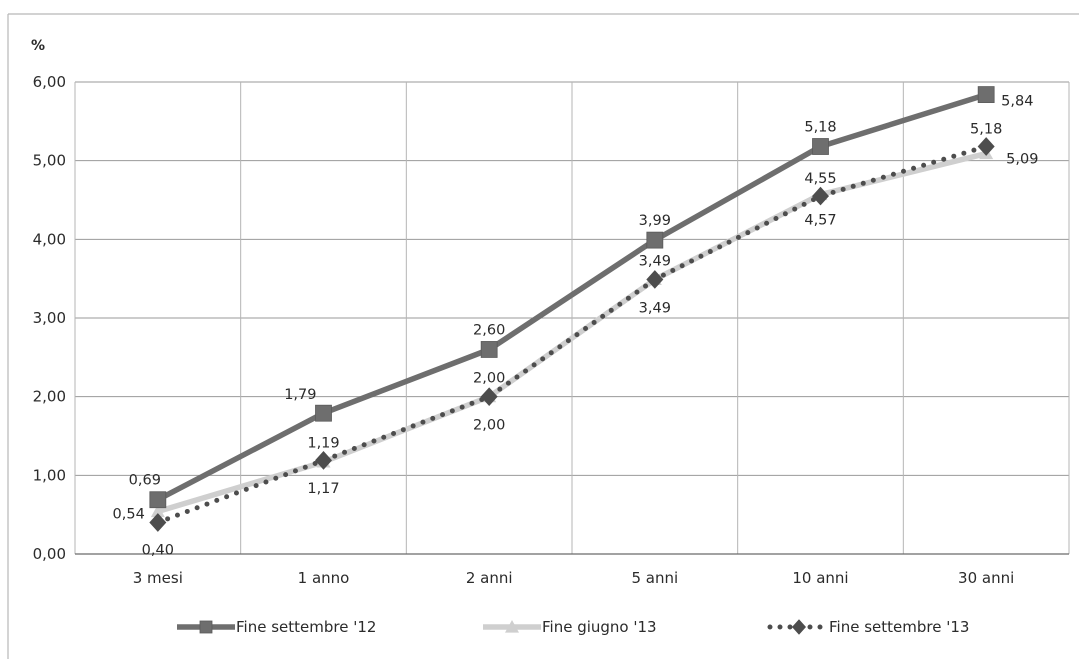 The image size is (1085, 663). Describe the element at coordinates (49, 239) in the screenshot. I see `y-tick-label: 4,00` at that location.